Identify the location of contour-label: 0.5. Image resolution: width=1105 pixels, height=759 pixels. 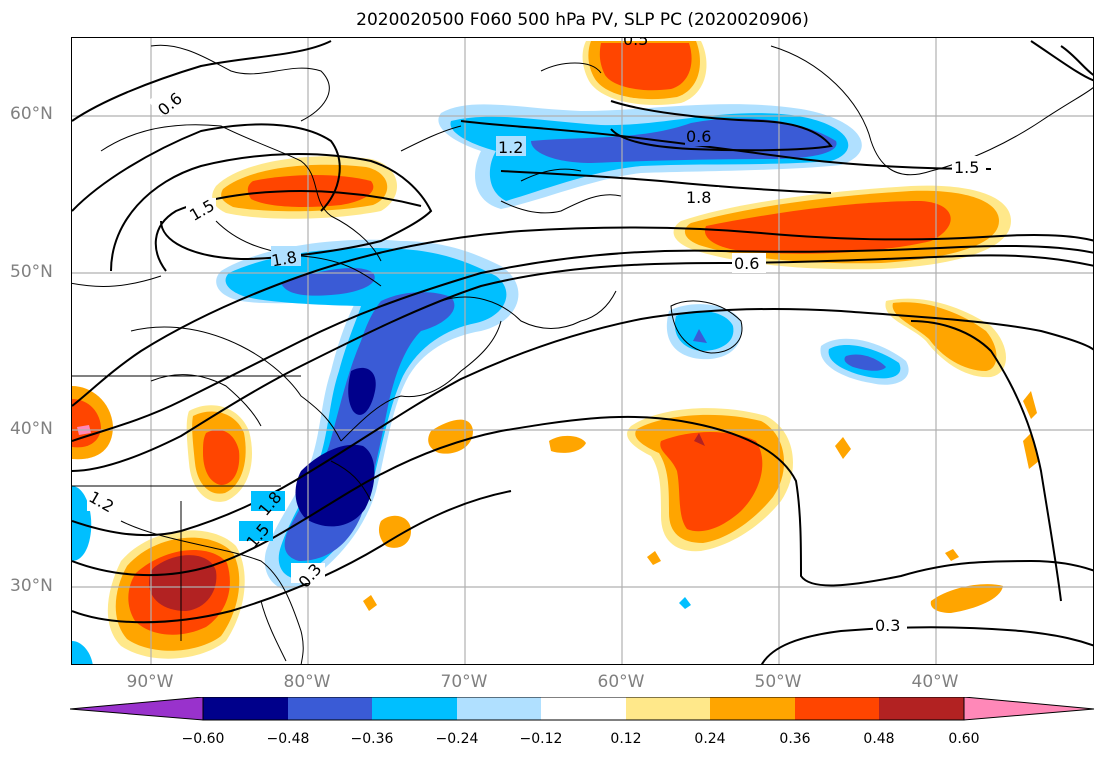
(635, 43).